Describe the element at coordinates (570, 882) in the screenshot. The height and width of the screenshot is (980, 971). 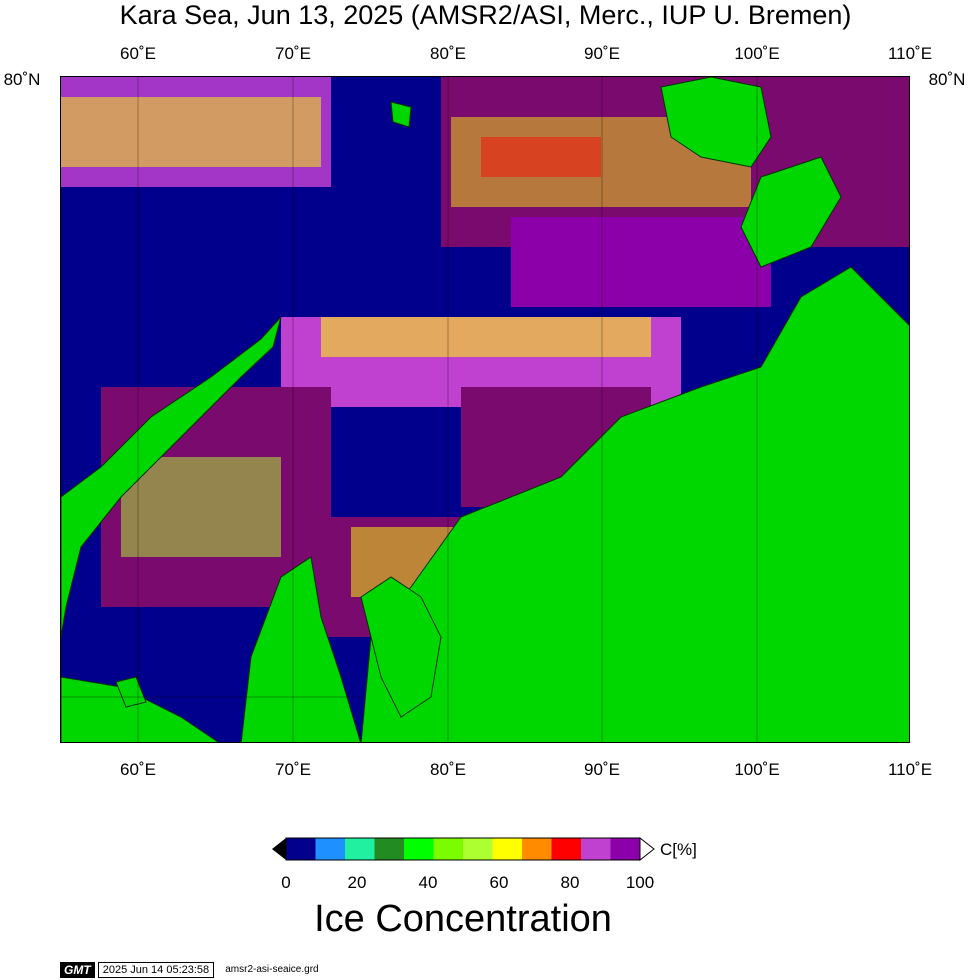
I see `colorbar-tick: 80` at that location.